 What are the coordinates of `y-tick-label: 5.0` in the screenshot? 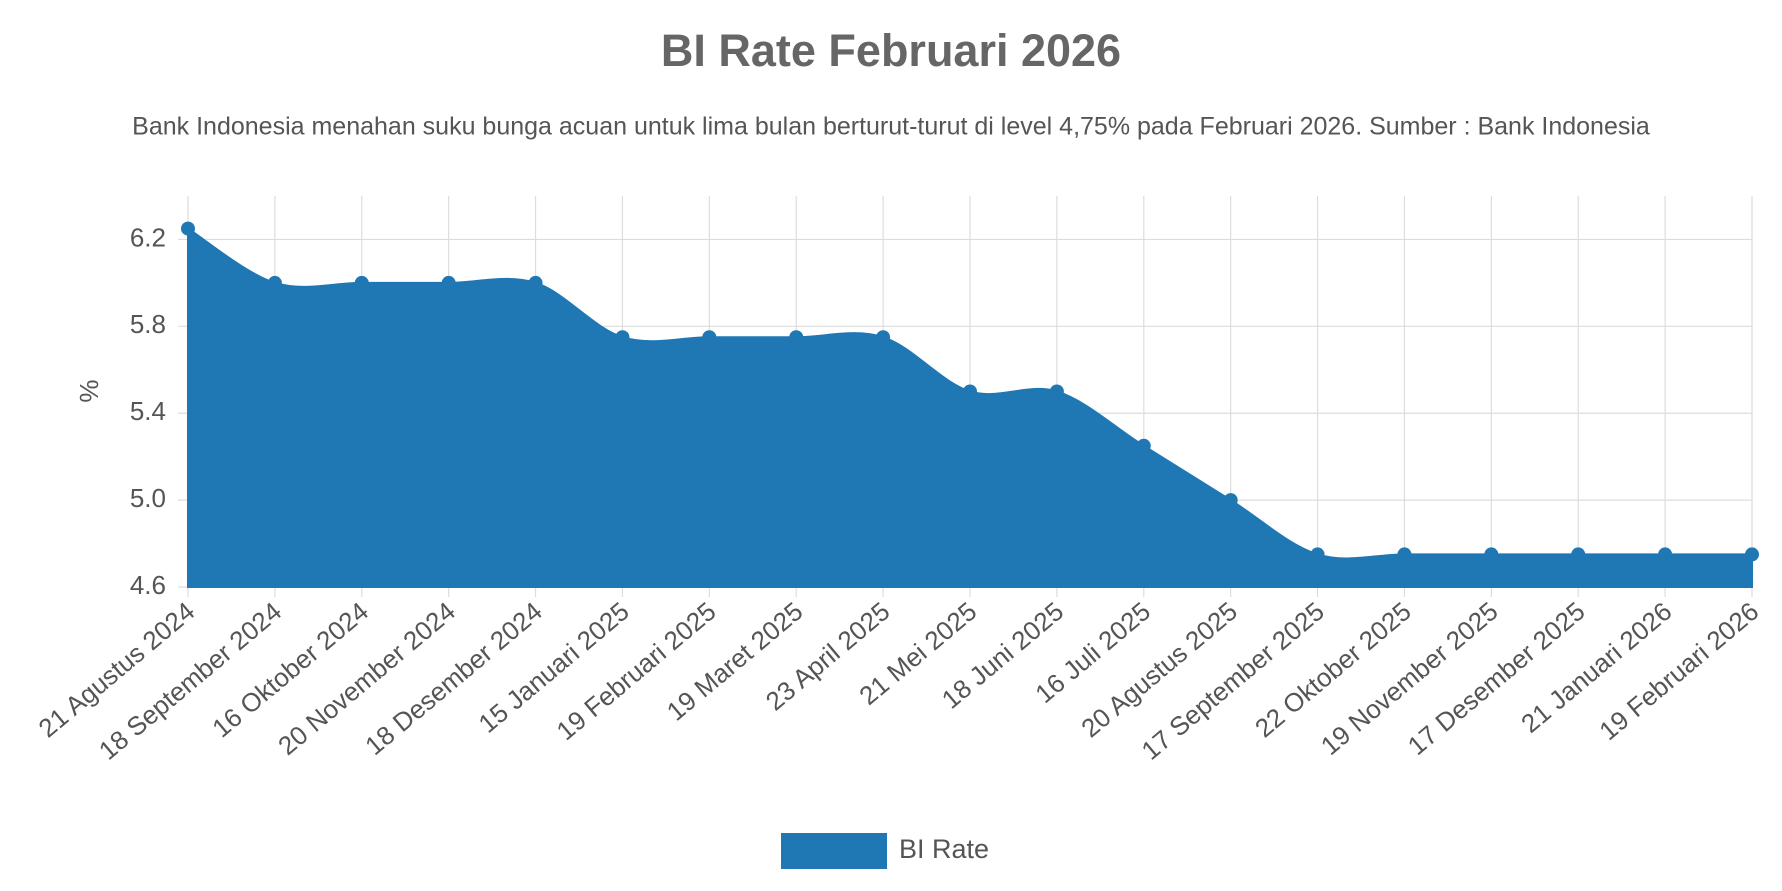 It's located at (148, 498).